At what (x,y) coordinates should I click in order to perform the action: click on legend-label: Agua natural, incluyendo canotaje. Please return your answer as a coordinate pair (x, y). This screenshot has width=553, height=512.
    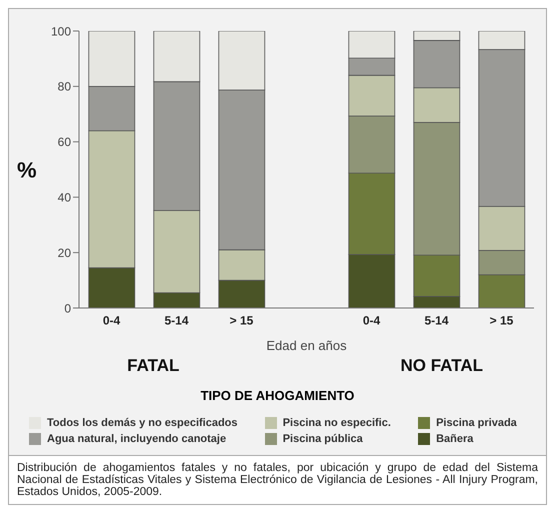
    Looking at the image, I should click on (136, 439).